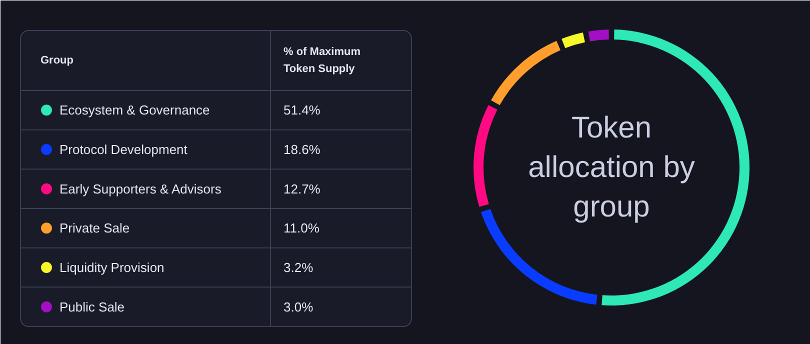  Describe the element at coordinates (322, 60) in the screenshot. I see `text: % of Maximum Token Supply` at that location.